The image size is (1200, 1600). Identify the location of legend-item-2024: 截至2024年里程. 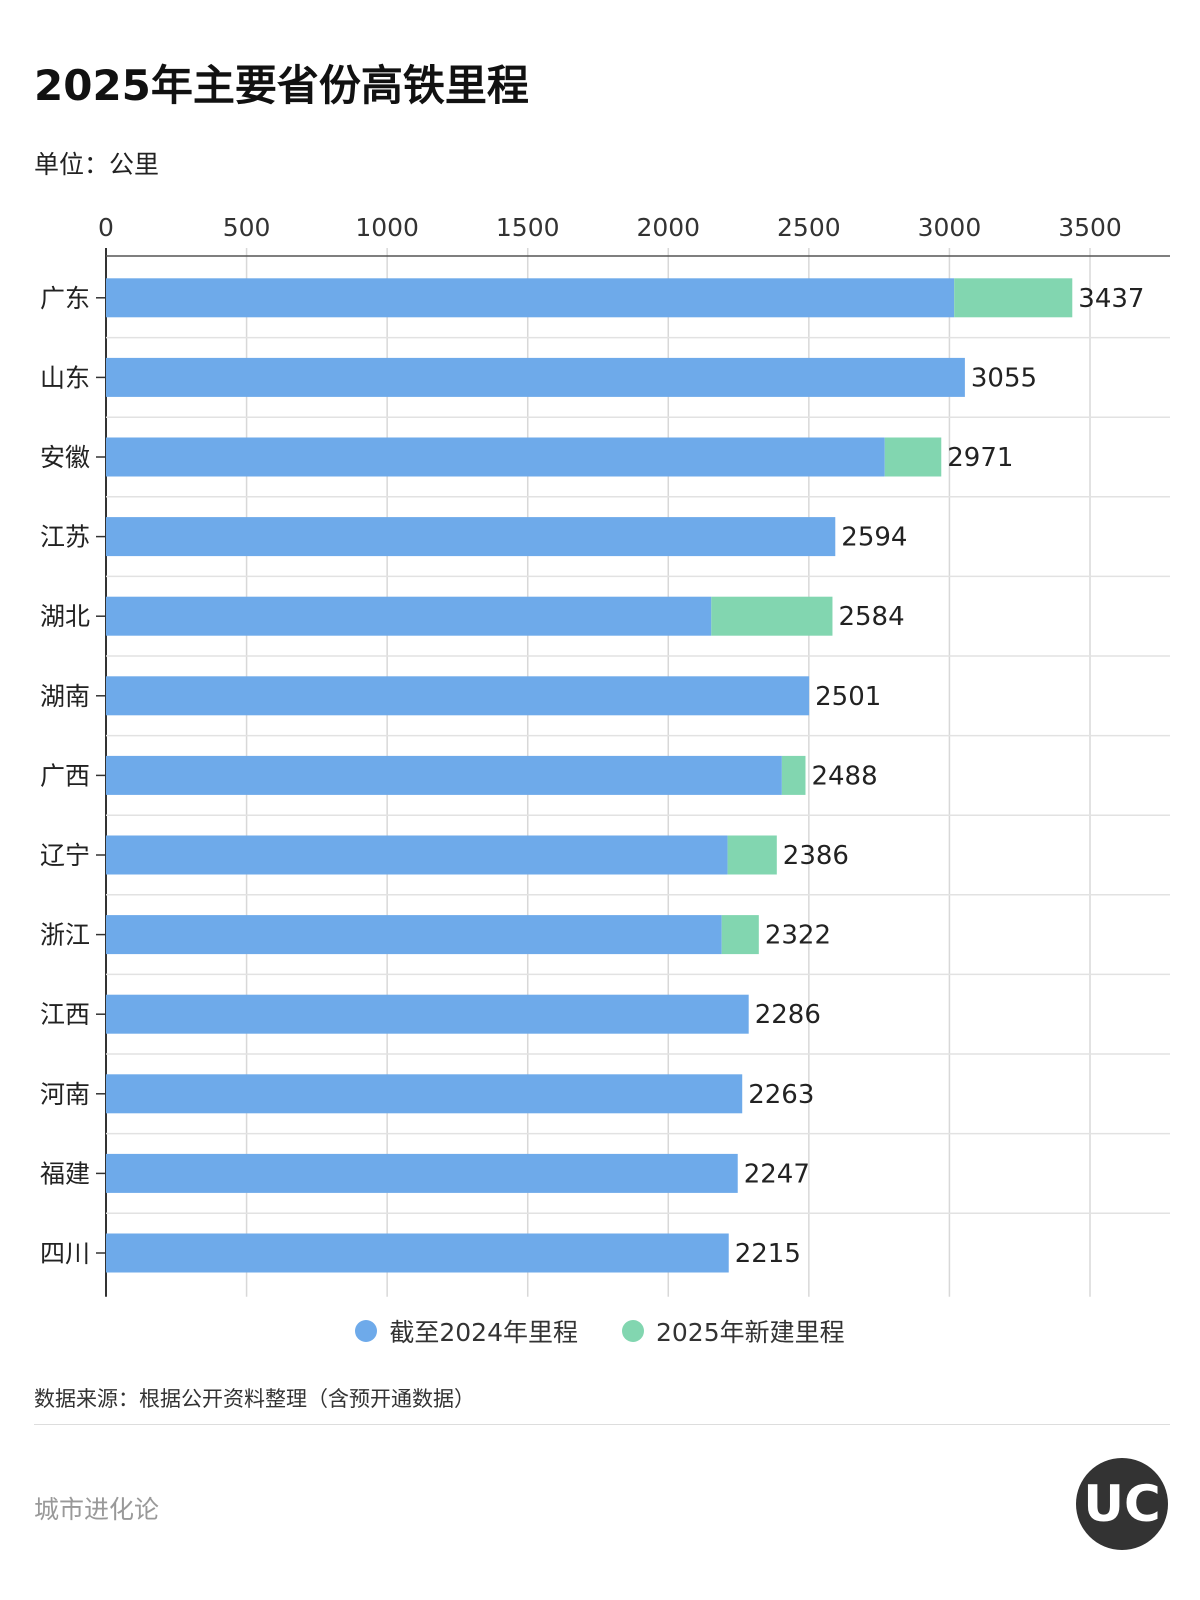
(466, 1331).